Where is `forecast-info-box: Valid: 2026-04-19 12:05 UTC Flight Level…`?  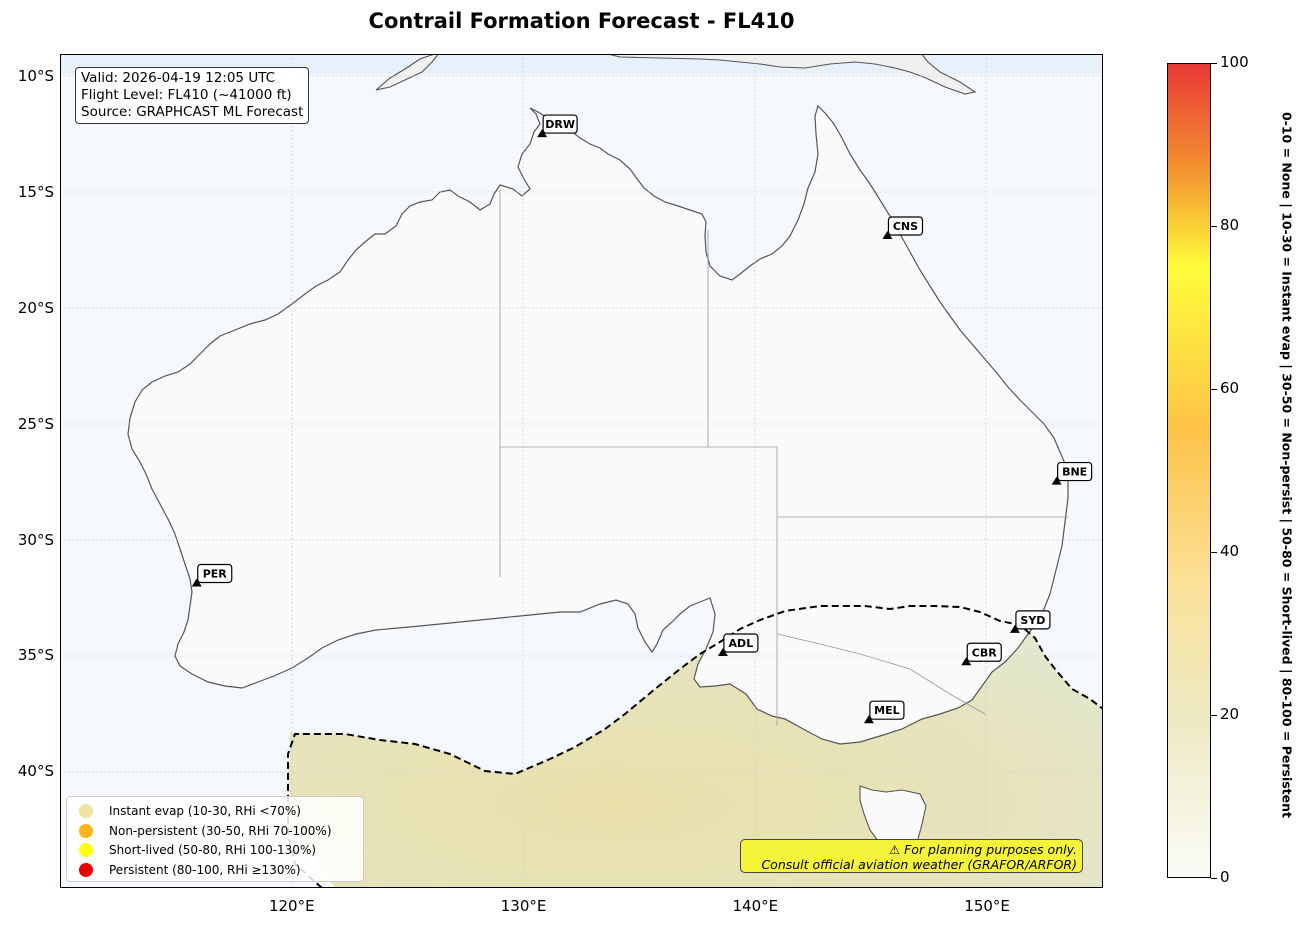 forecast-info-box: Valid: 2026-04-19 12:05 UTC Flight Level… is located at coordinates (192, 95).